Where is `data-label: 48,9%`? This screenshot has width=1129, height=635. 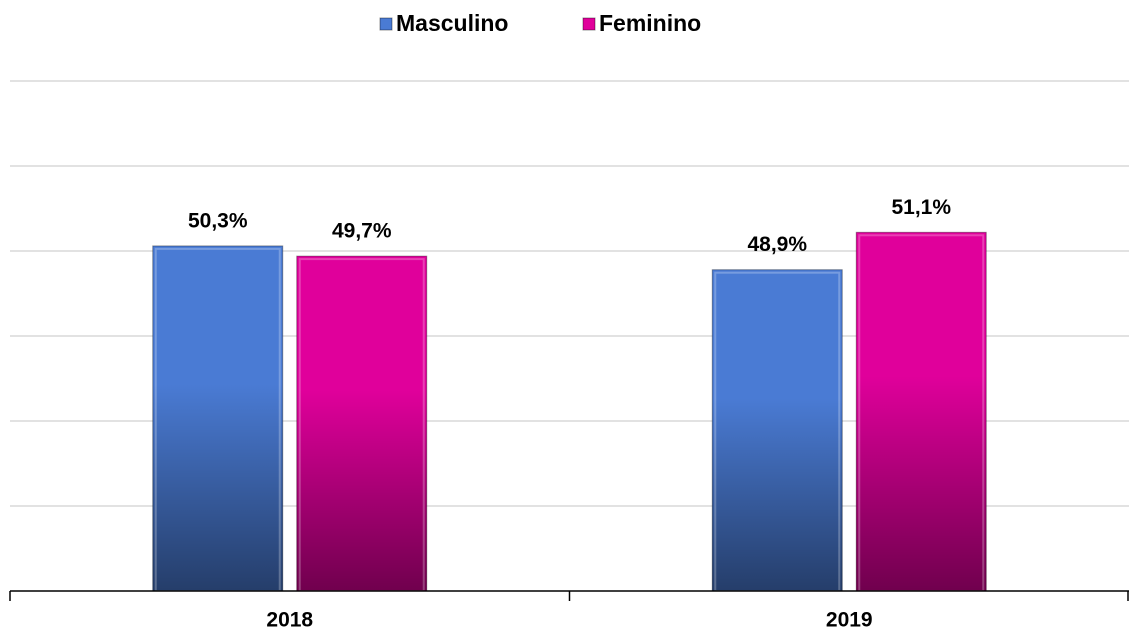 data-label: 48,9% is located at coordinates (777, 244).